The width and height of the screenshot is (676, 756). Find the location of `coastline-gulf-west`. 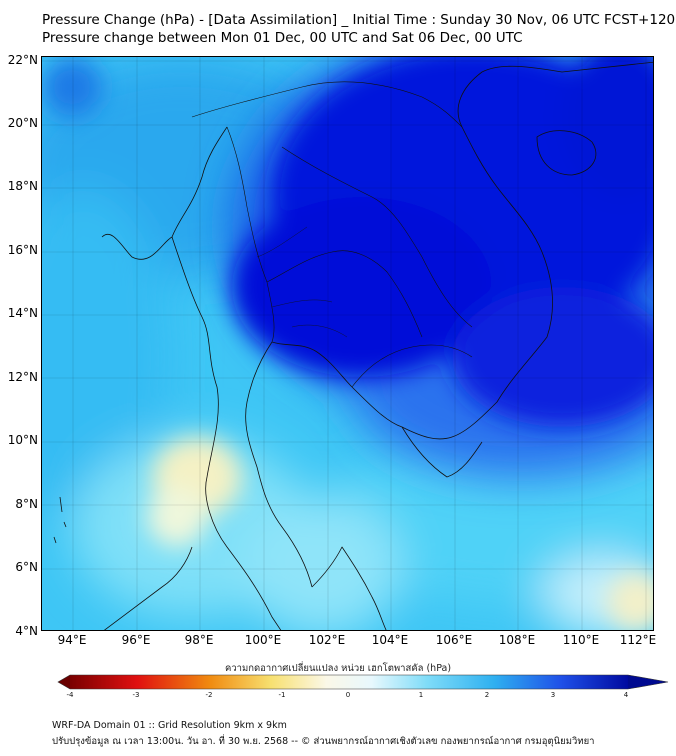

coastline-gulf-west is located at coordinates (279, 464).